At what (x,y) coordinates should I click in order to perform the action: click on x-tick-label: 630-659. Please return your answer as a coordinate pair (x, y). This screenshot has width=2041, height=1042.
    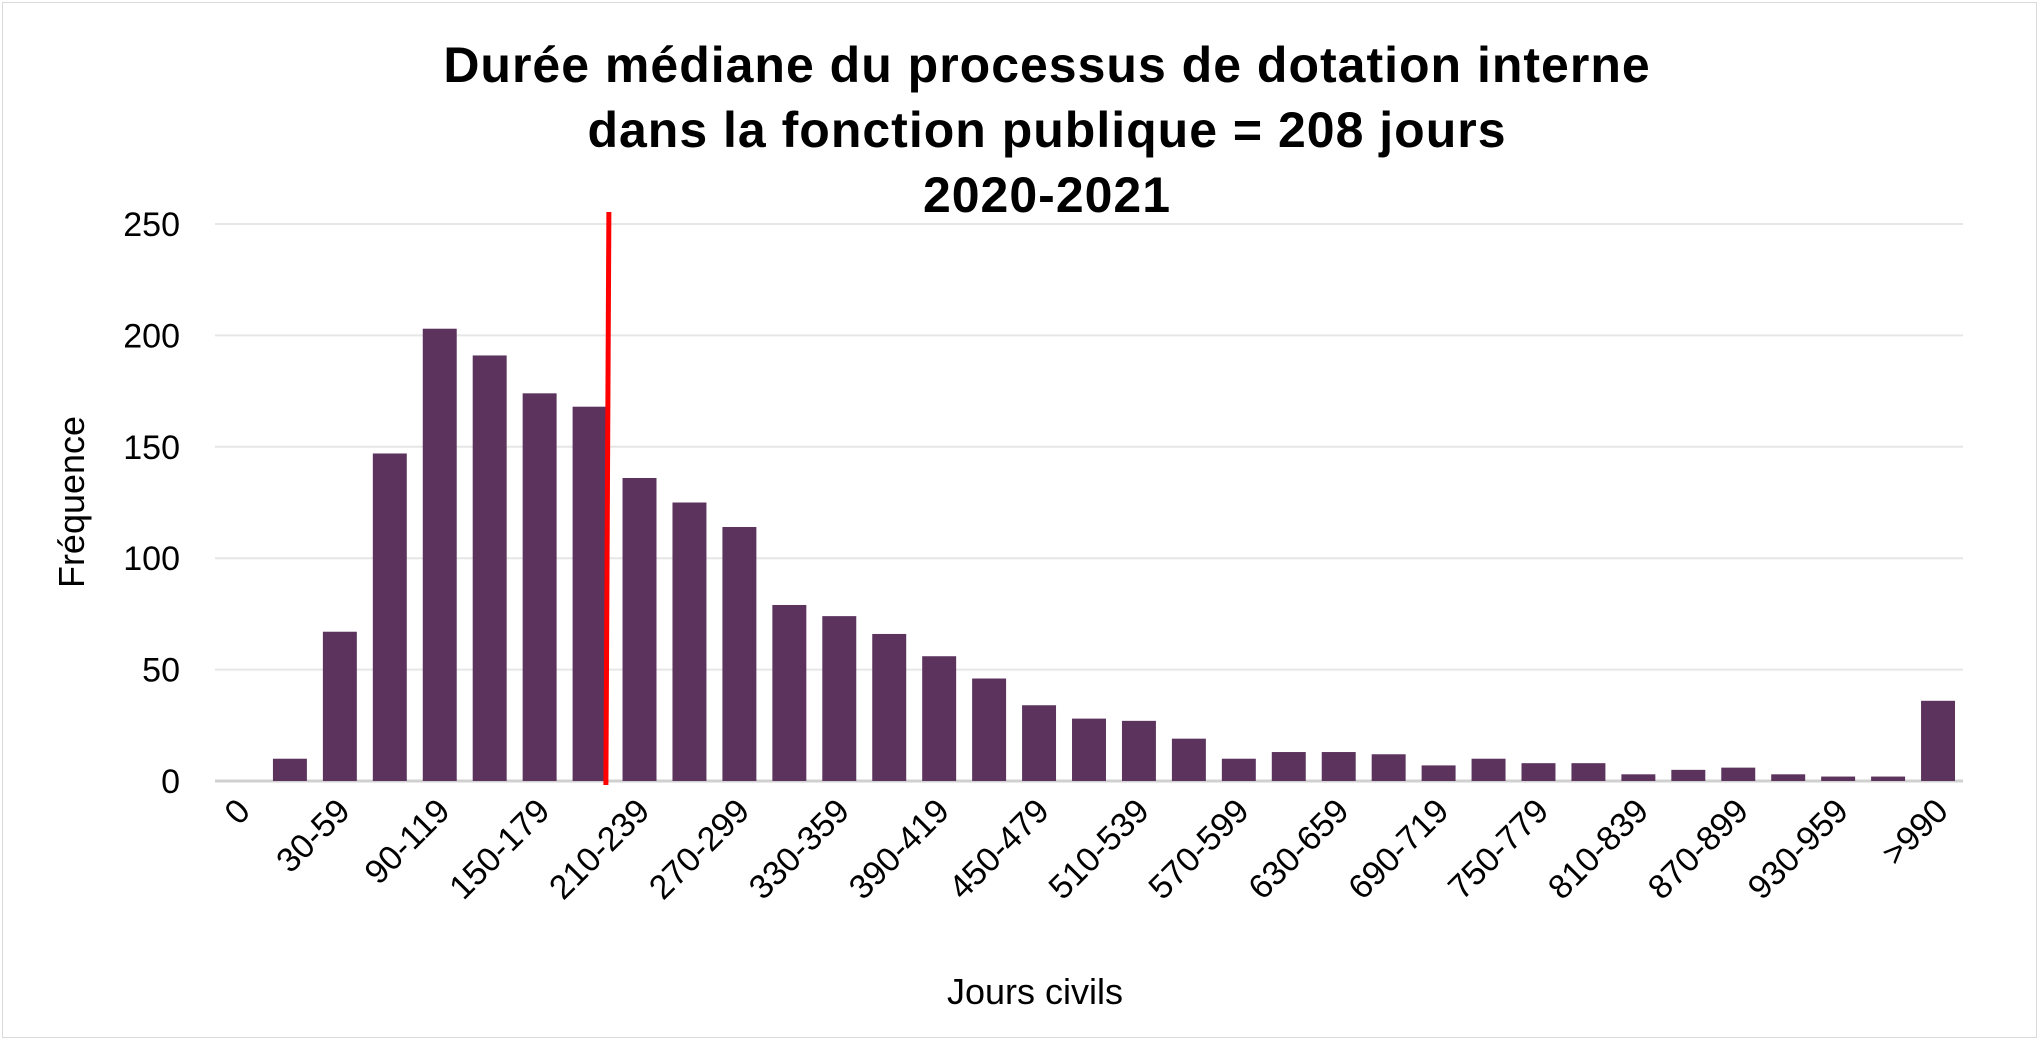
    Looking at the image, I should click on (1298, 849).